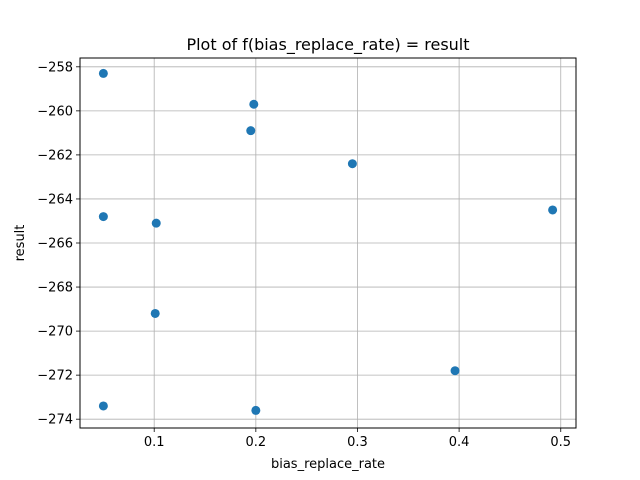 This screenshot has height=480, width=640. Describe the element at coordinates (328, 464) in the screenshot. I see `x-axis-label: bias_replace_rate` at that location.